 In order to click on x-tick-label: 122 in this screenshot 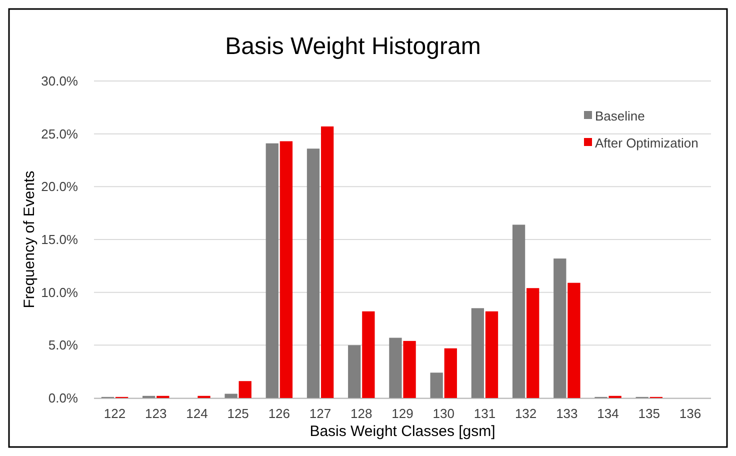, I will do `click(115, 413)`.